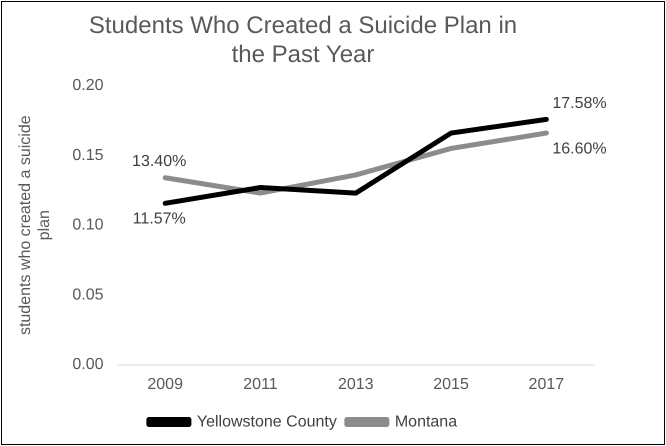  What do you see at coordinates (88, 85) in the screenshot?
I see `y-tick-label: 0.20` at bounding box center [88, 85].